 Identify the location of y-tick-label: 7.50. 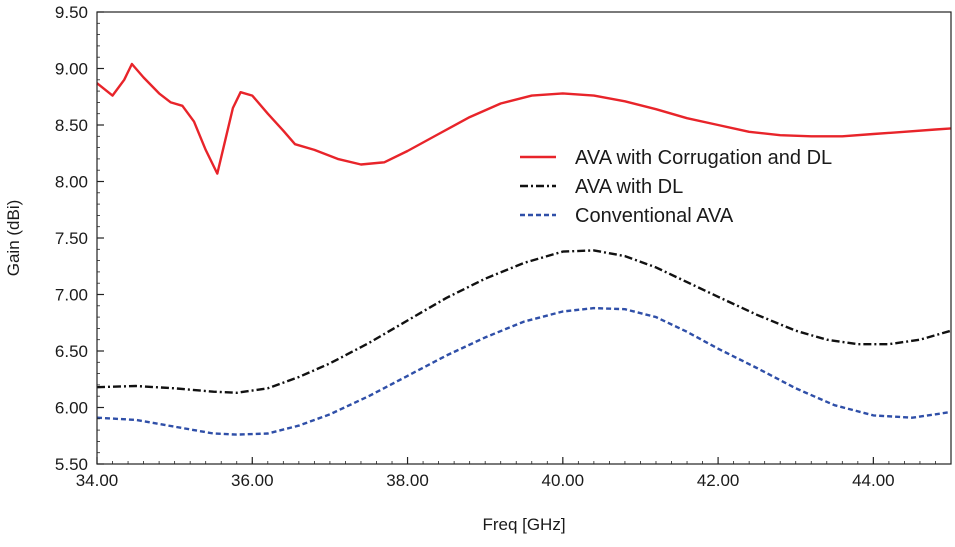
(71, 238).